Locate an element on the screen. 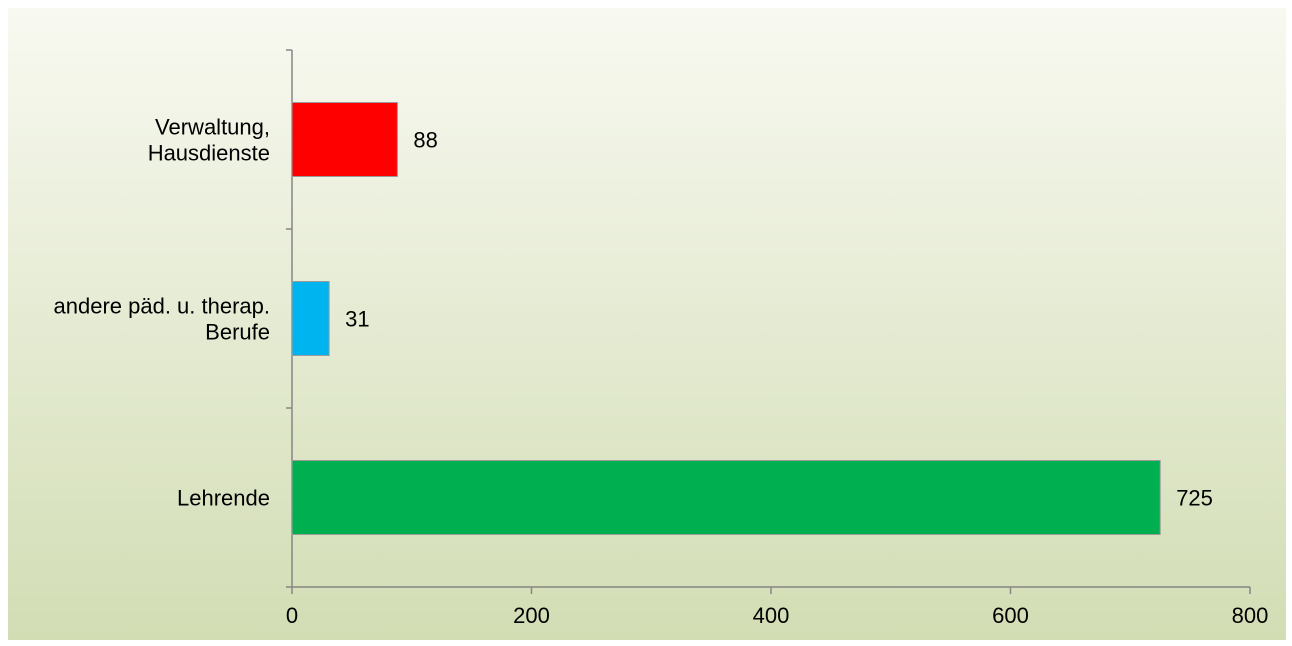 Image resolution: width=1292 pixels, height=646 pixels. data-label: 31 is located at coordinates (357, 319).